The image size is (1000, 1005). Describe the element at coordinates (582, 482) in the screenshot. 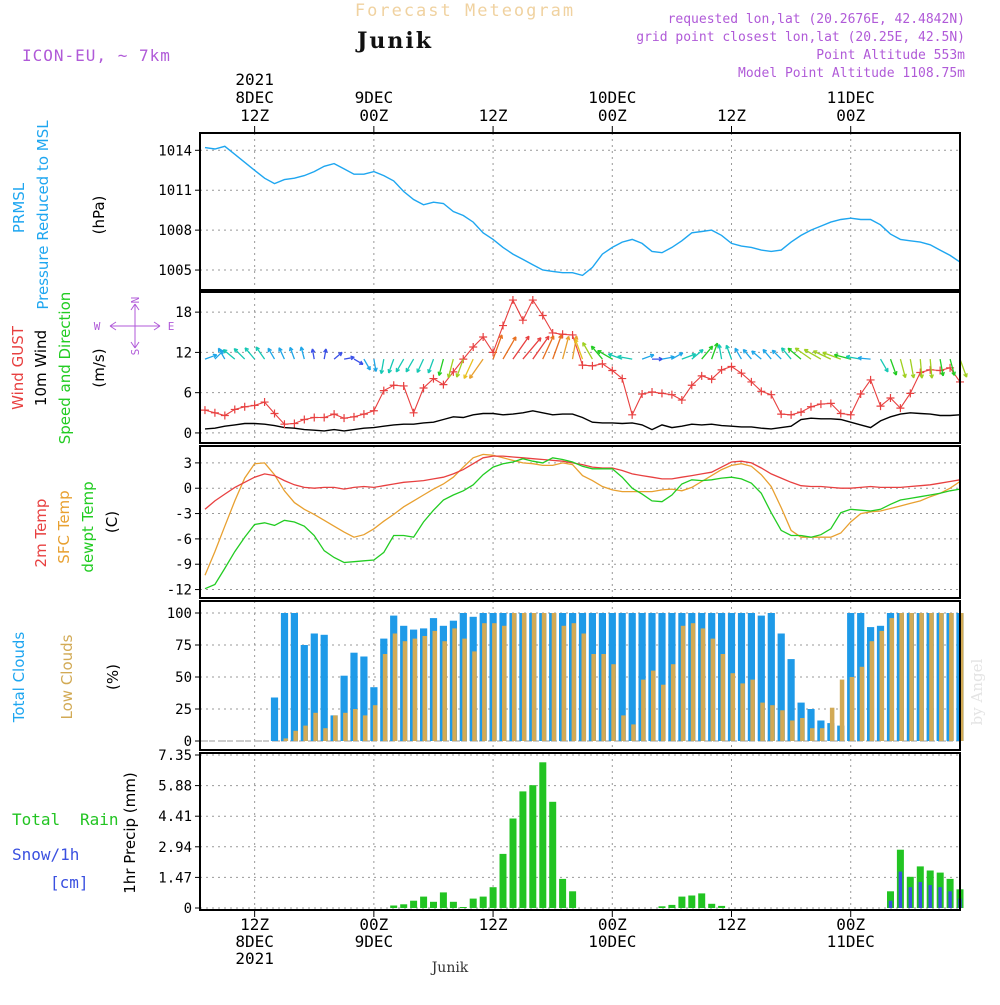

I see `2m-temp-line` at that location.